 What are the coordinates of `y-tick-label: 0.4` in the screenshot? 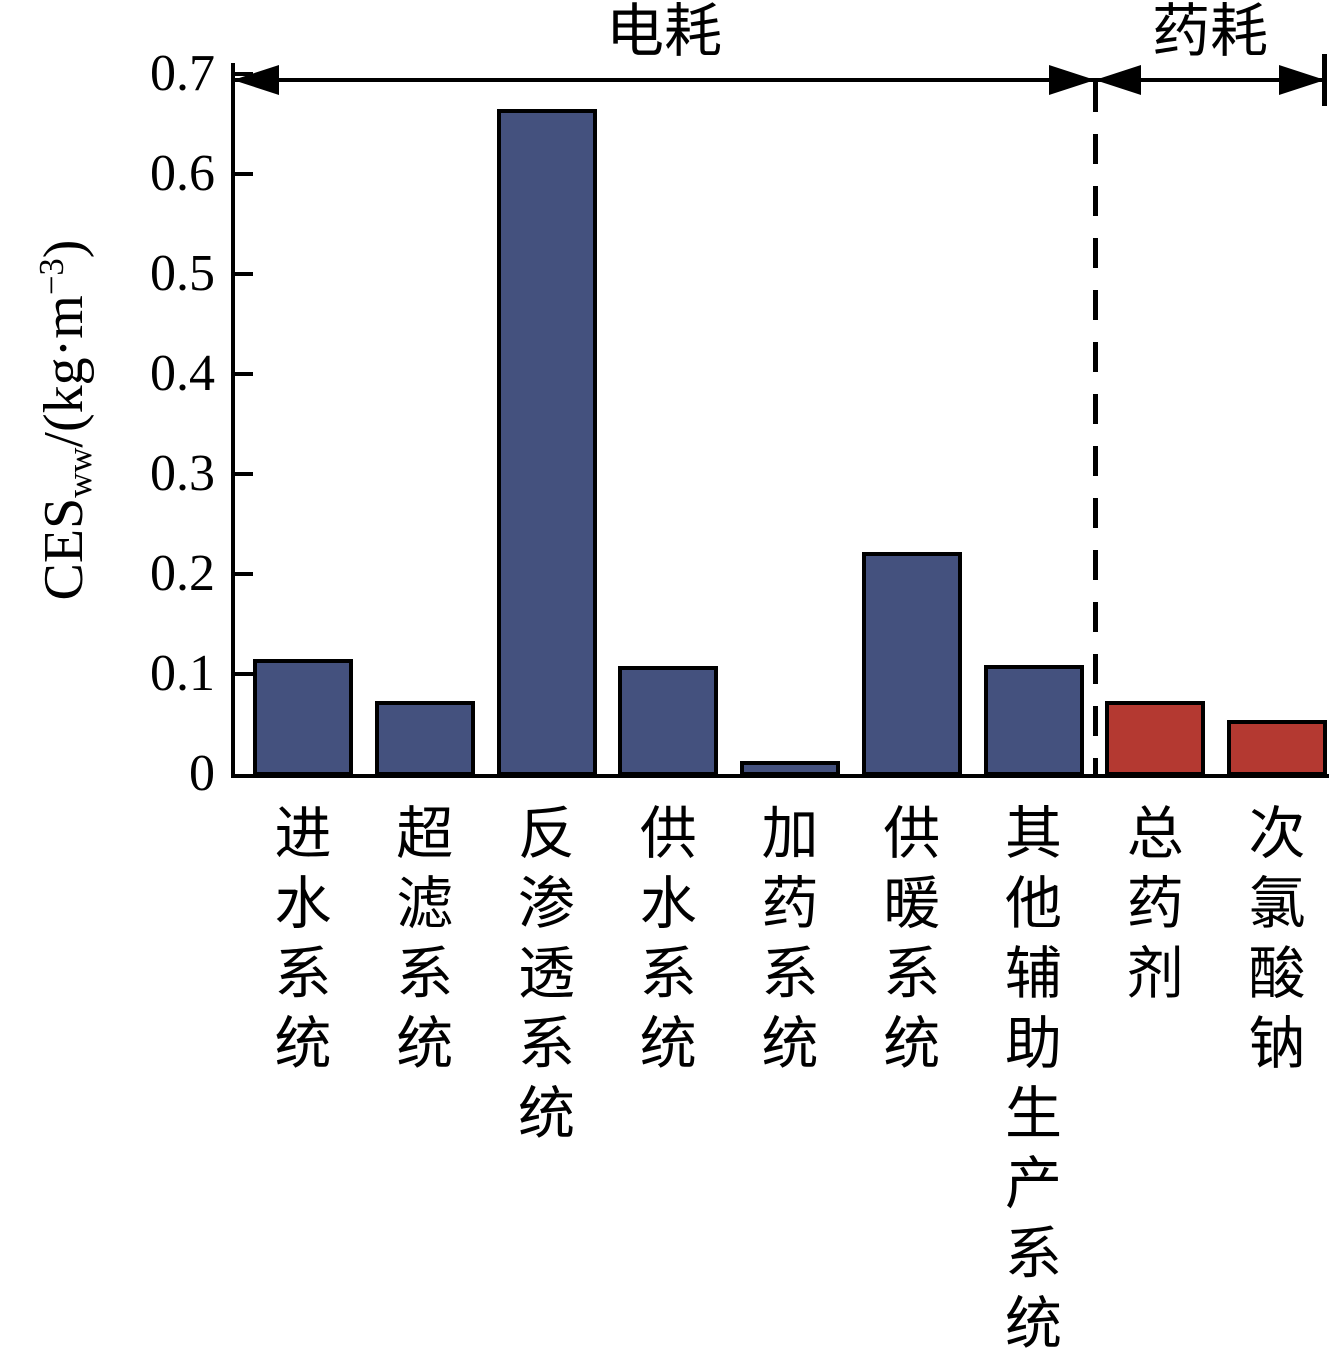 It's located at (182, 373).